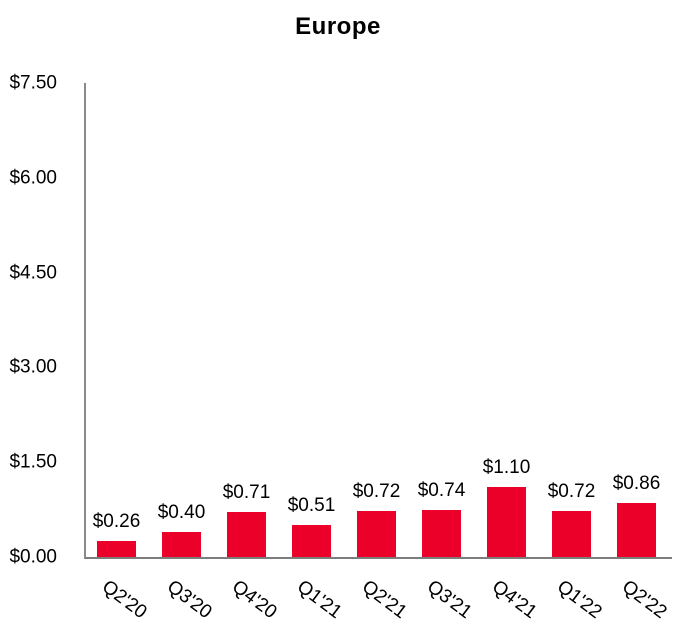 The image size is (676, 640). Describe the element at coordinates (319, 600) in the screenshot. I see `x-axis-tick-label: Q1'21` at that location.